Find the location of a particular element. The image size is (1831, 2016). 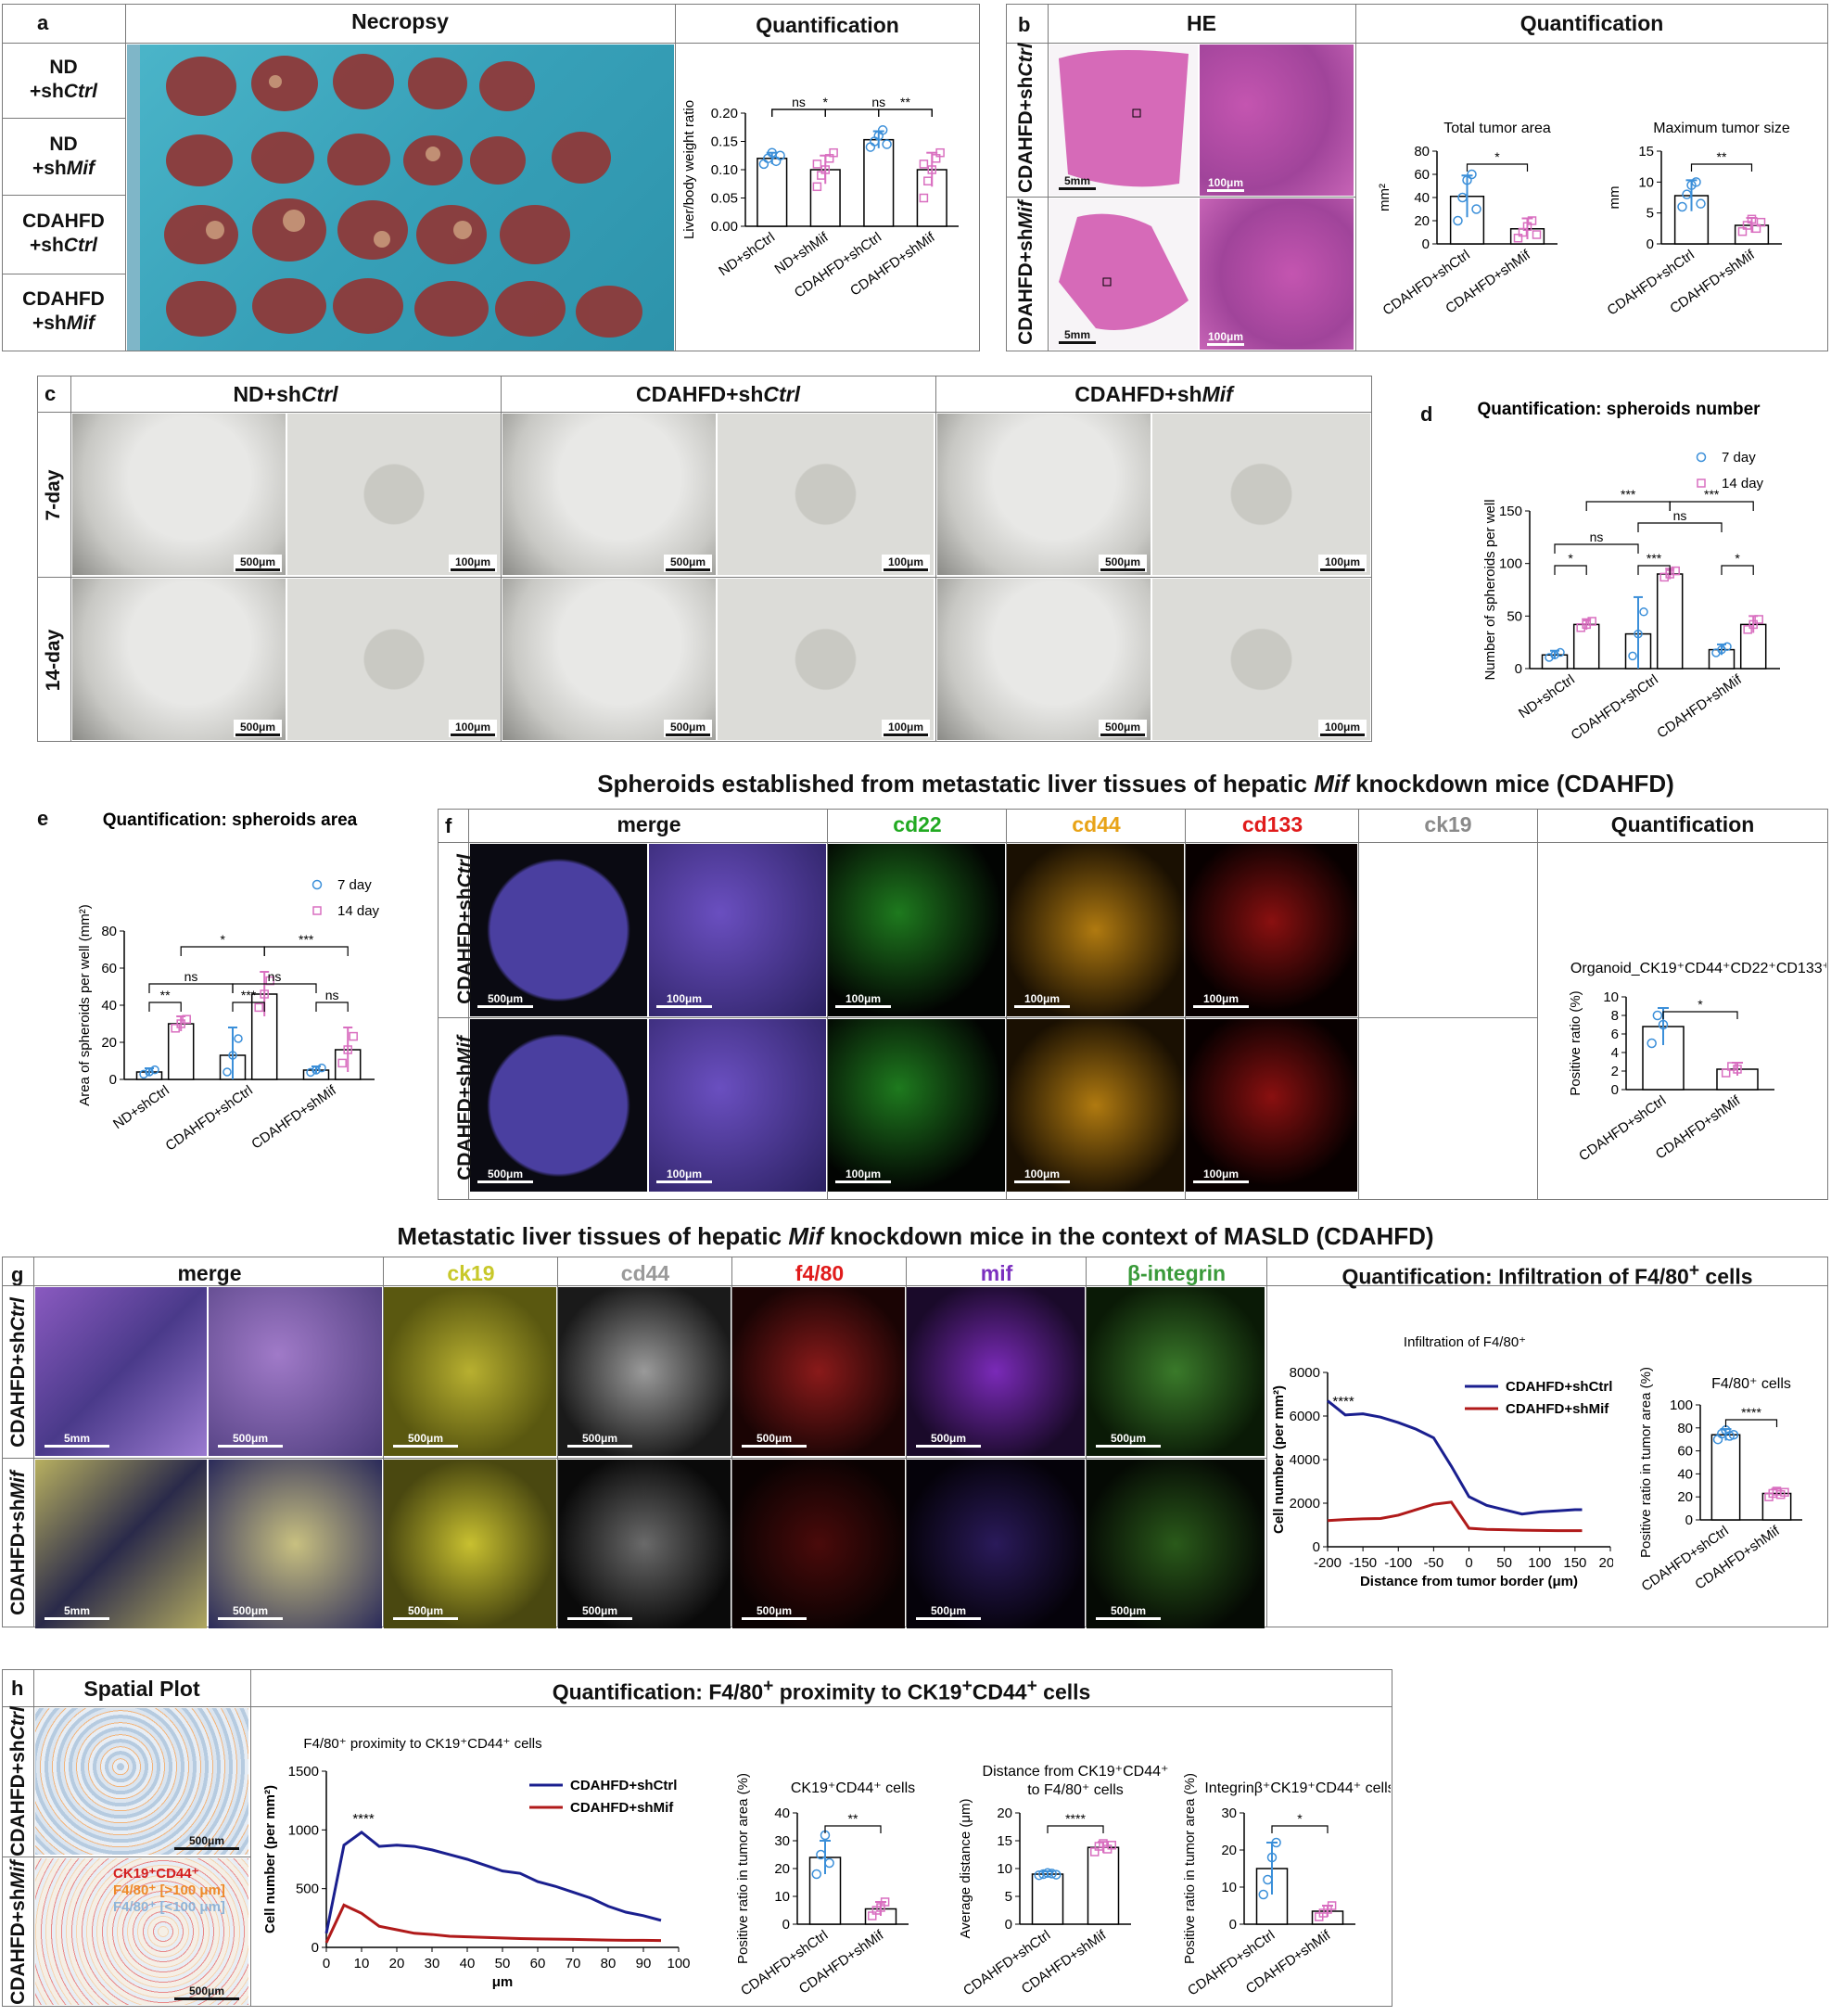

legend-ck19-cd44: CK19⁺CD44⁺ is located at coordinates (156, 1874).